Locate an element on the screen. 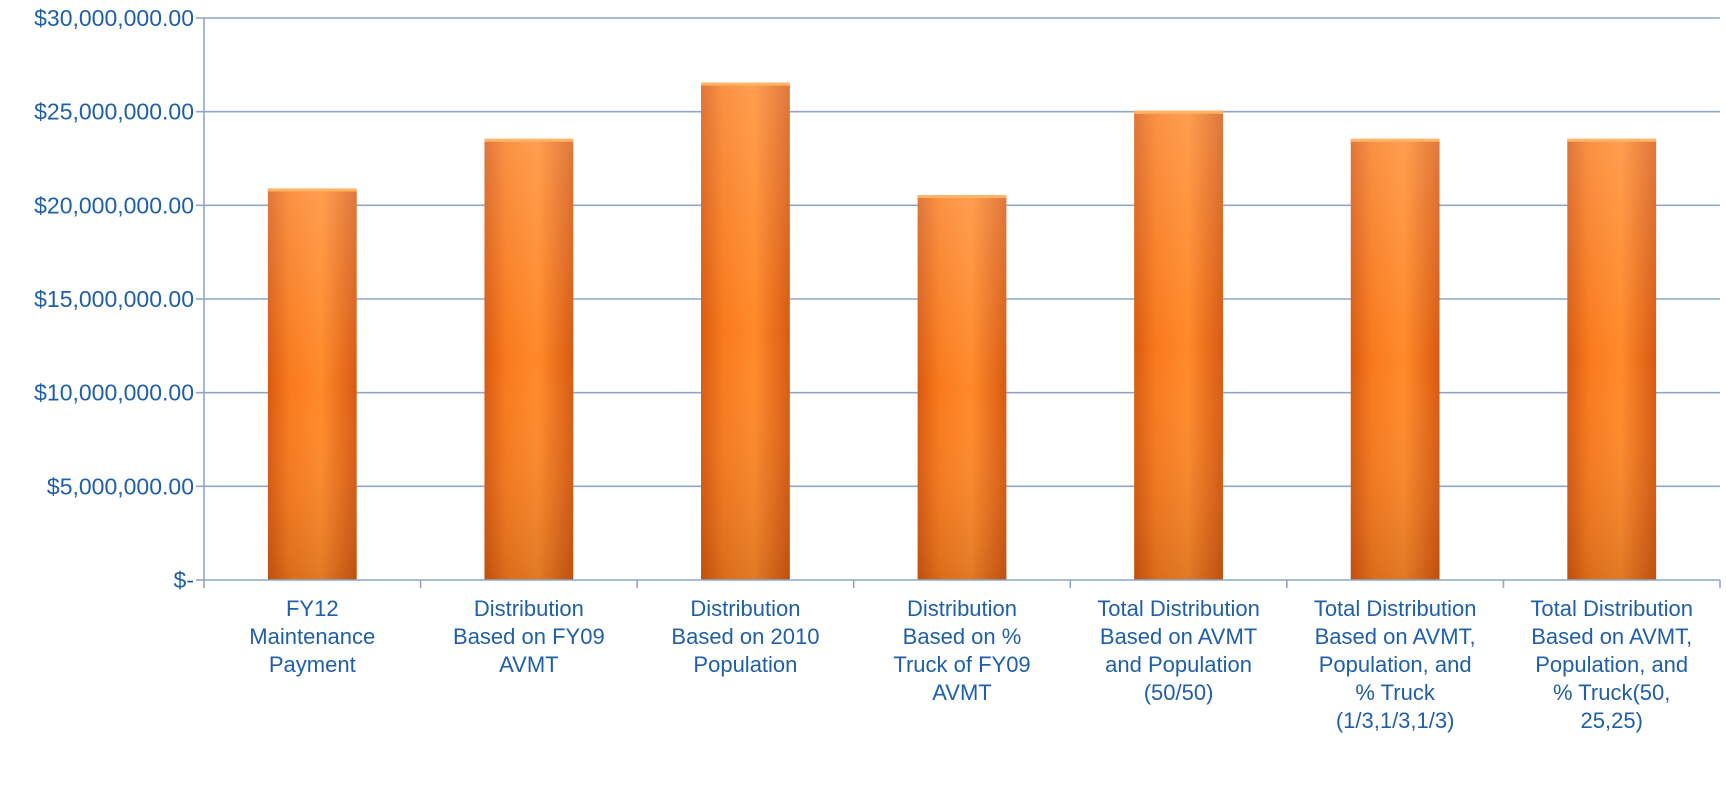 This screenshot has width=1726, height=808. y-tick-label: $20,000,000.00 is located at coordinates (114, 205).